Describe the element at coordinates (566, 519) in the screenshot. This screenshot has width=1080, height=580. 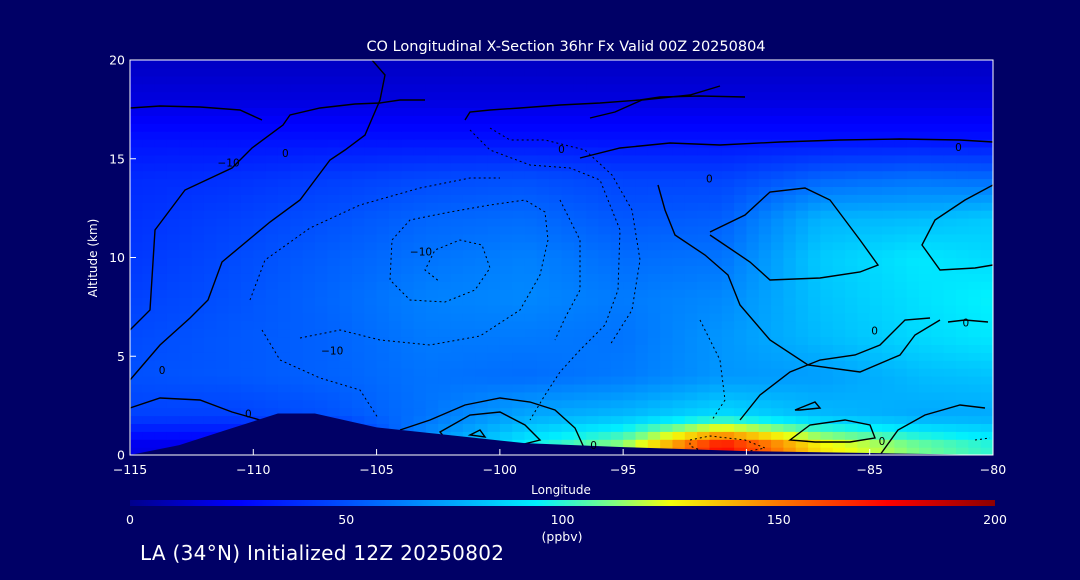
I see `colorbar-ticks: 0 50 100 150 200` at that location.